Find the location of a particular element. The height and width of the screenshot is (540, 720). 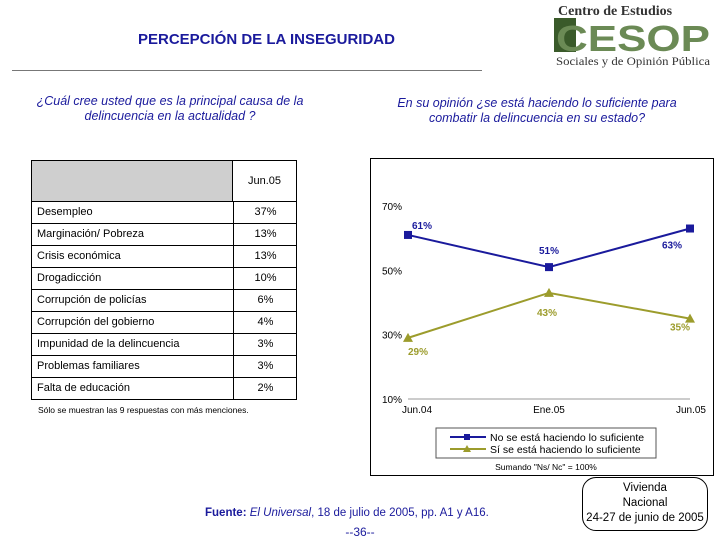

y-tick-label: 30% is located at coordinates (392, 336).